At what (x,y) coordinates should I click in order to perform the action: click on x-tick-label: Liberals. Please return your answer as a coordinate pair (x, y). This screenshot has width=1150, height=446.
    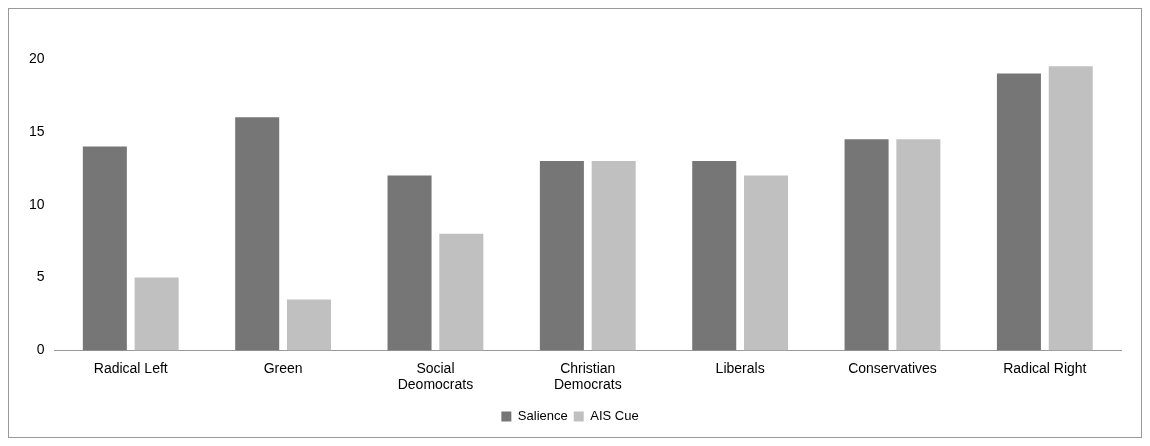
    Looking at the image, I should click on (740, 367).